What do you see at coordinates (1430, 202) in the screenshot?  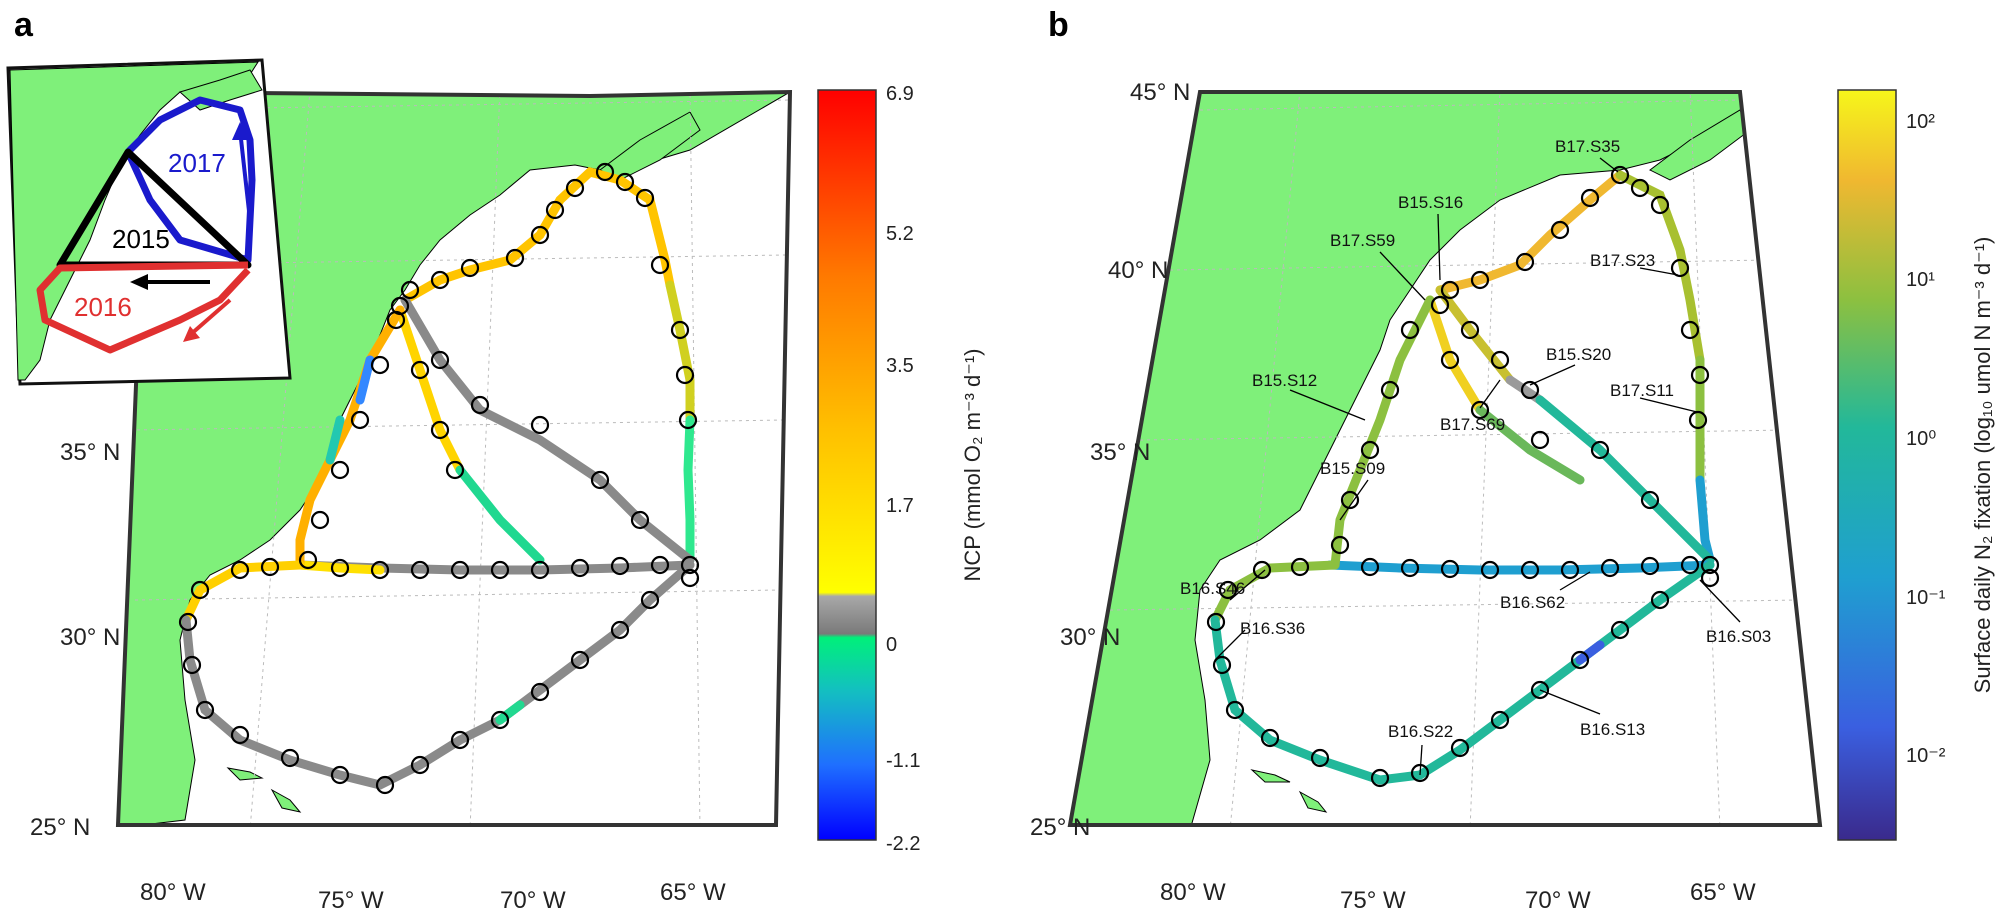 I see `station-label-b15-s16: B15.S16` at bounding box center [1430, 202].